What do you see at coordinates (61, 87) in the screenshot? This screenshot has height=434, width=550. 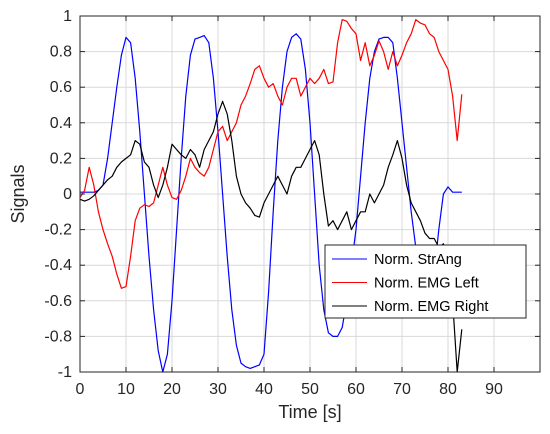 I see `y-tick-label: 0.6` at bounding box center [61, 87].